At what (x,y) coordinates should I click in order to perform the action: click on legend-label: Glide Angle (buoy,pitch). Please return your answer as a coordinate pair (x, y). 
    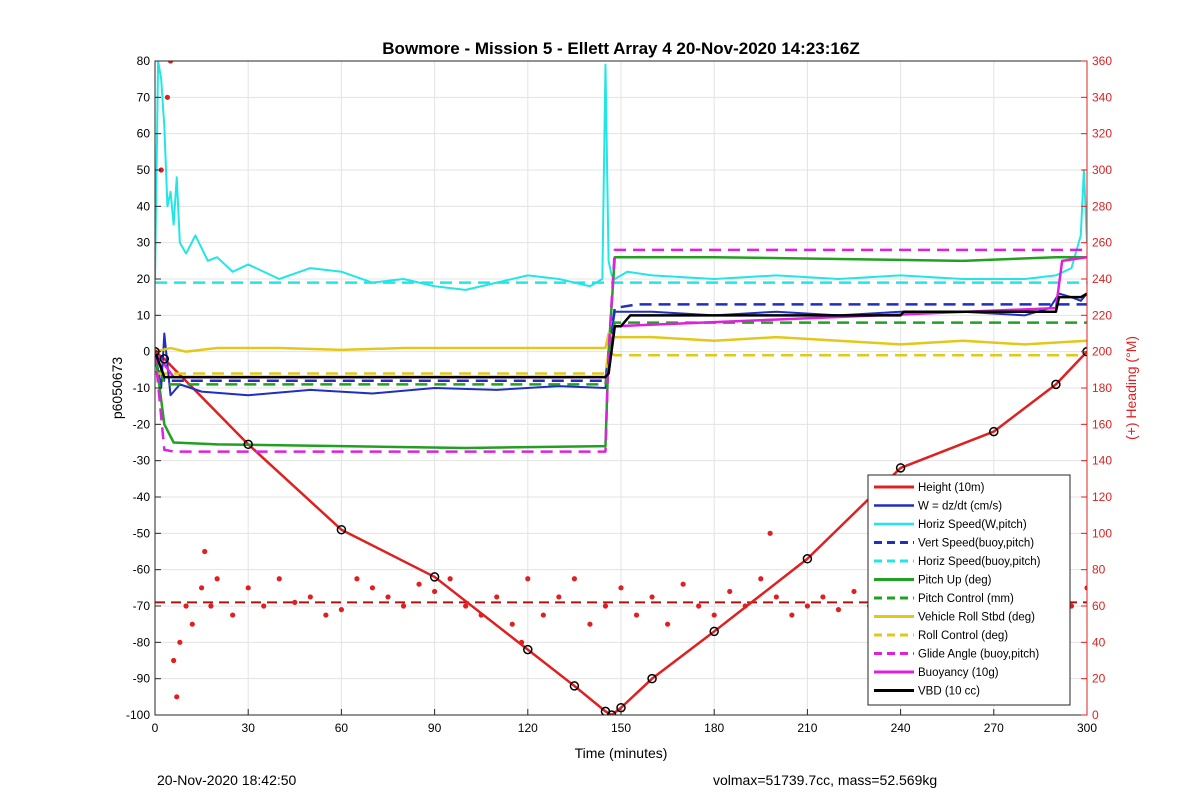
    Looking at the image, I should click on (978, 655).